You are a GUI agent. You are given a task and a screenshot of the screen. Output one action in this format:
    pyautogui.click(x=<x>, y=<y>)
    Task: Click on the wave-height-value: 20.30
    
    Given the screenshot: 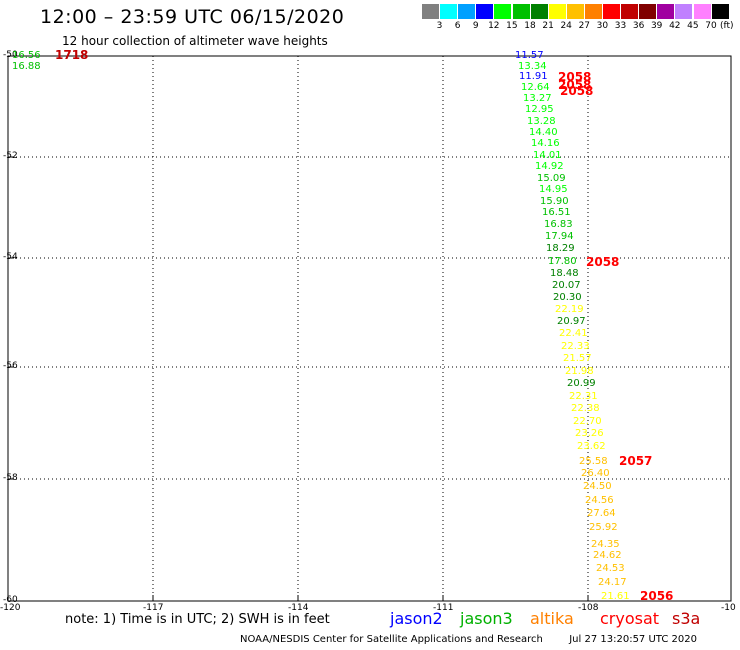 What is the action you would take?
    pyautogui.click(x=567, y=297)
    